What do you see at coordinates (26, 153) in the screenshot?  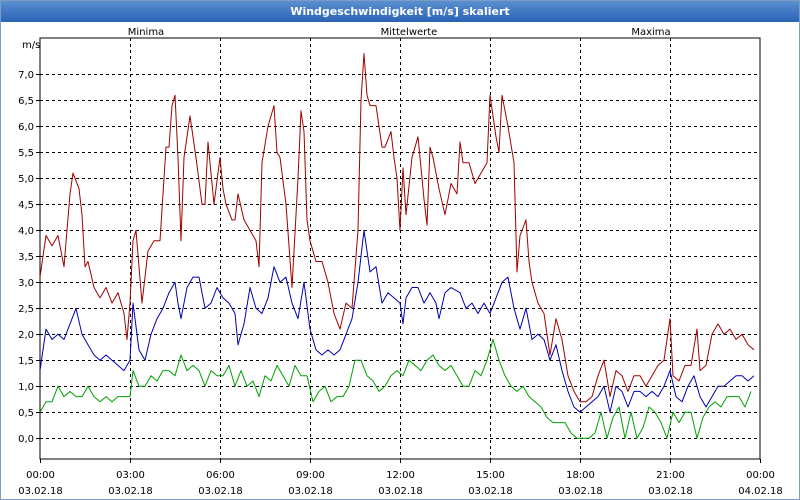 I see `y-tick-label: 5,5` at bounding box center [26, 153].